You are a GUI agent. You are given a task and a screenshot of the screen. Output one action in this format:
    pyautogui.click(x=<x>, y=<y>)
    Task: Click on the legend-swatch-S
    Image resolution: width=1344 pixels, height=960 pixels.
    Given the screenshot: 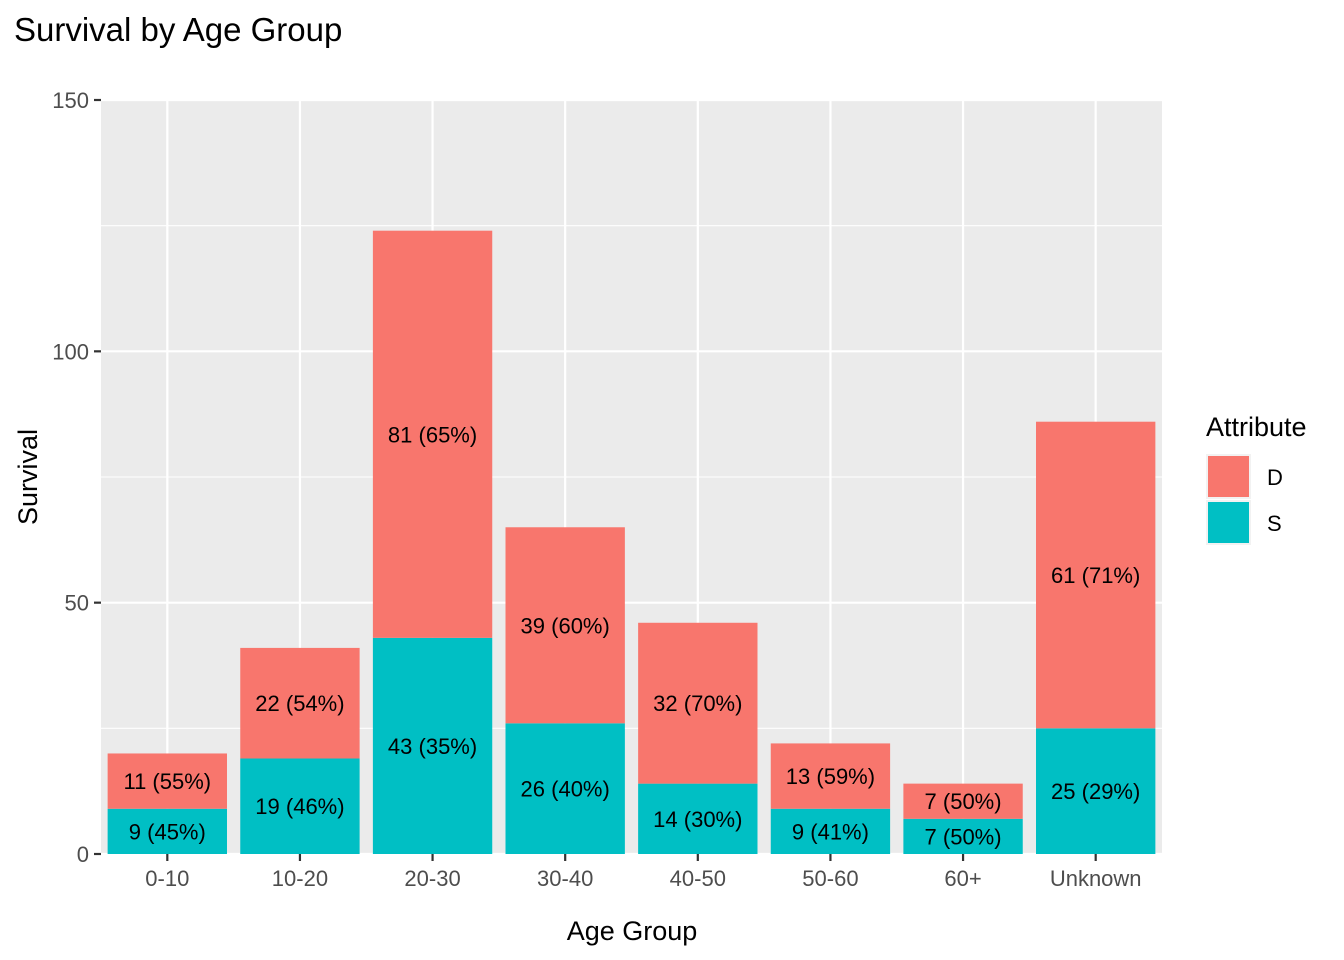 What is the action you would take?
    pyautogui.click(x=1228, y=522)
    